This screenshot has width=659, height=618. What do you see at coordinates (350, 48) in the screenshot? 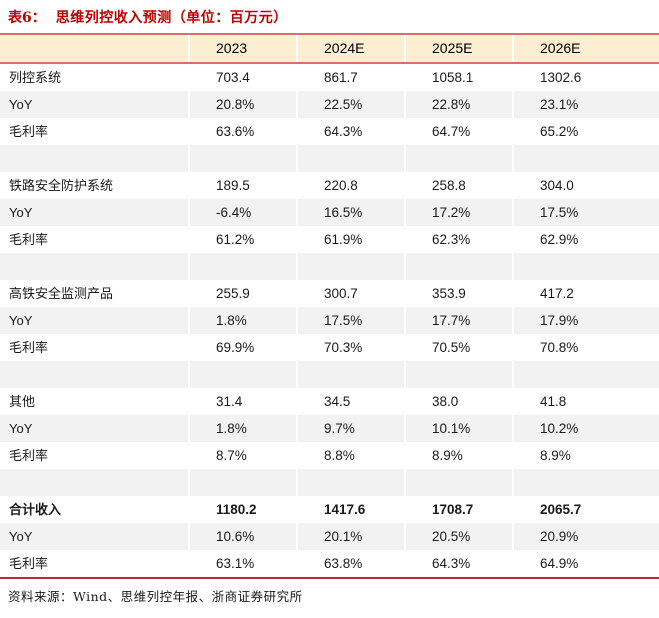
I see `header-year-2024e: 2024E` at bounding box center [350, 48].